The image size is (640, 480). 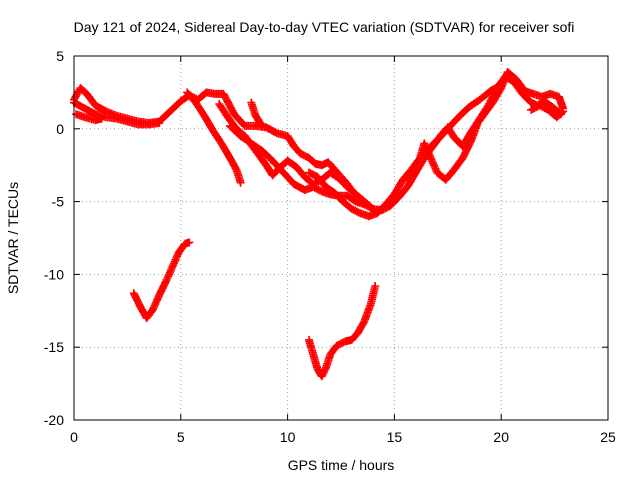 What do you see at coordinates (60, 56) in the screenshot?
I see `y-tick-label: 5` at bounding box center [60, 56].